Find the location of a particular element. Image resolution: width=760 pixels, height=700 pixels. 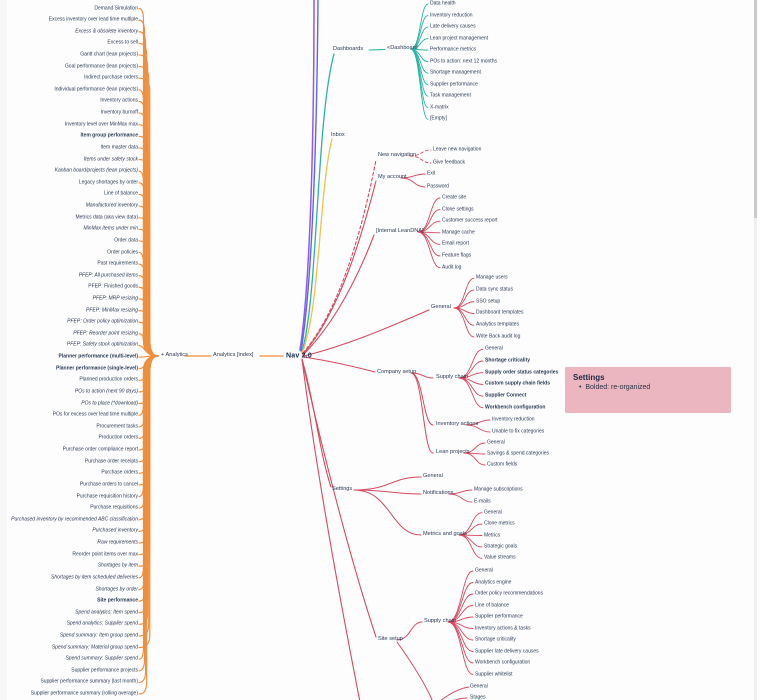

analytics-item: PFEP: MinMax resizing is located at coordinates (112, 310).